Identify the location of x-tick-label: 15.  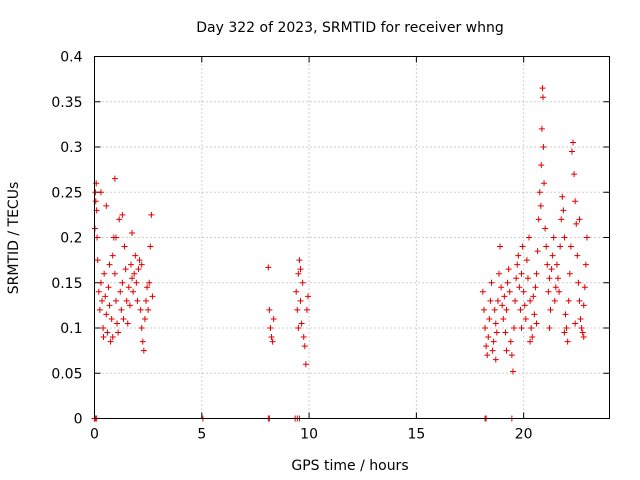
(416, 435).